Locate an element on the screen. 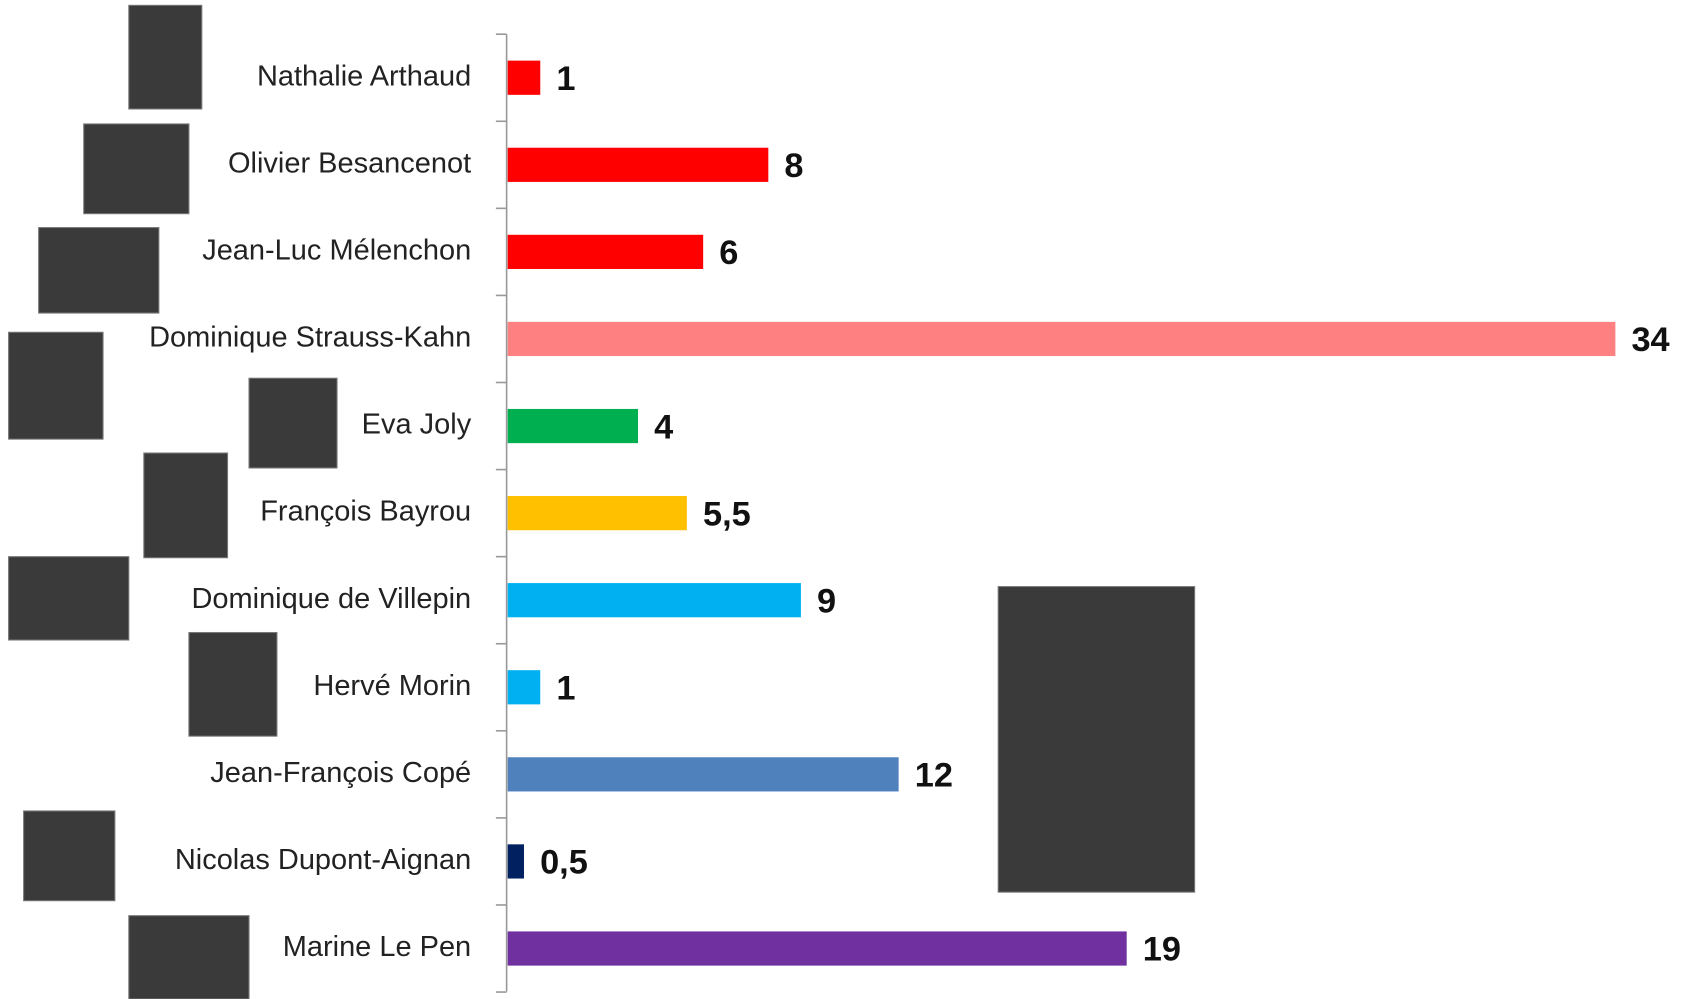 The height and width of the screenshot is (999, 1683). category-label: Hervé Morin is located at coordinates (392, 686).